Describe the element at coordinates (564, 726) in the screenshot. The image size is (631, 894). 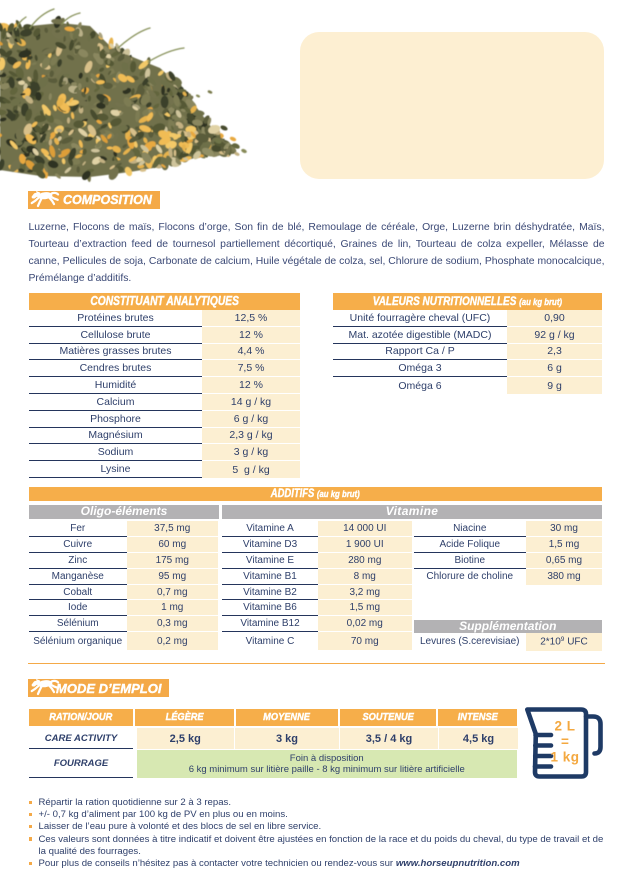
I see `svg-text: 2 L` at that location.